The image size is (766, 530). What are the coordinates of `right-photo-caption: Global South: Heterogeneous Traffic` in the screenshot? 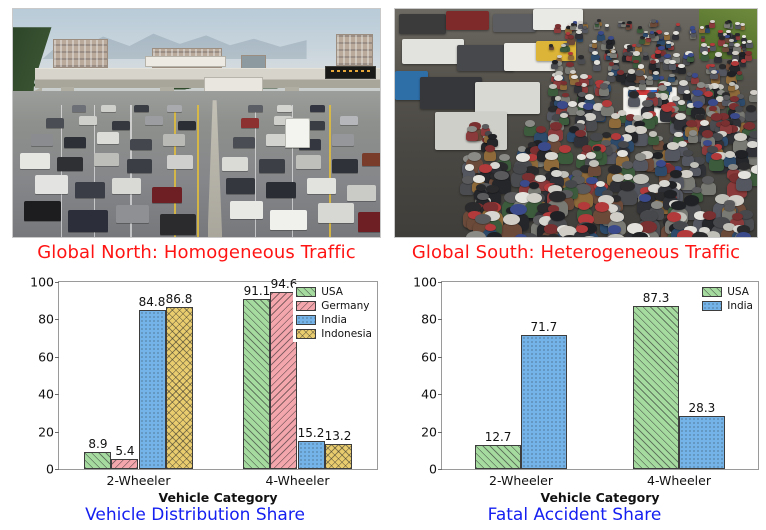 It's located at (576, 252).